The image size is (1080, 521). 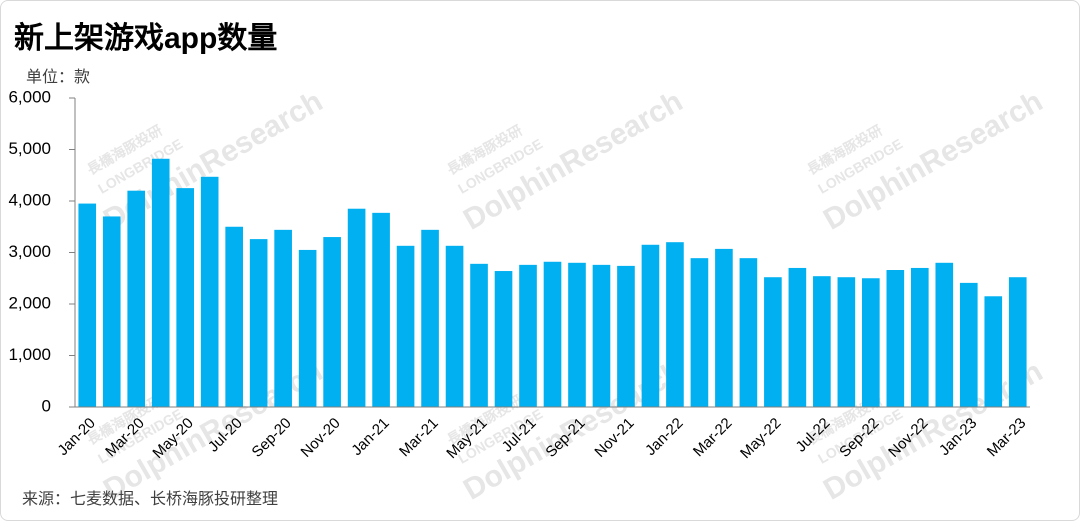 I want to click on x-tick-label: Mar-21, so click(x=419, y=438).